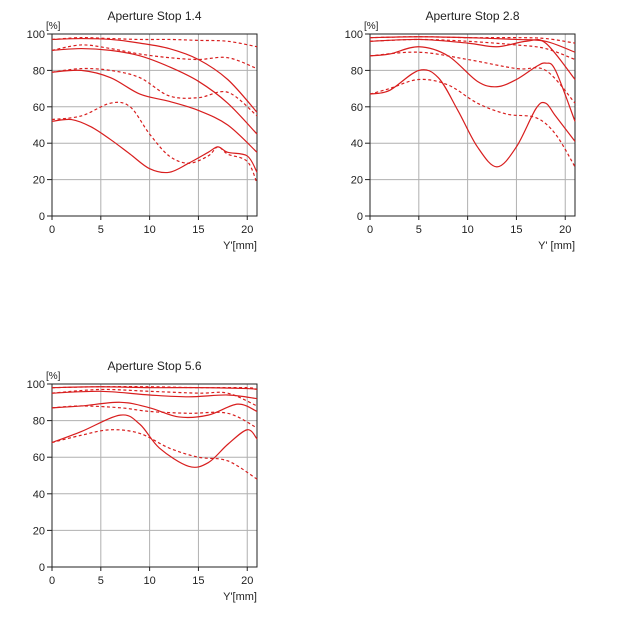  Describe the element at coordinates (556, 246) in the screenshot. I see `x-axis-label: Y' [mm]` at that location.